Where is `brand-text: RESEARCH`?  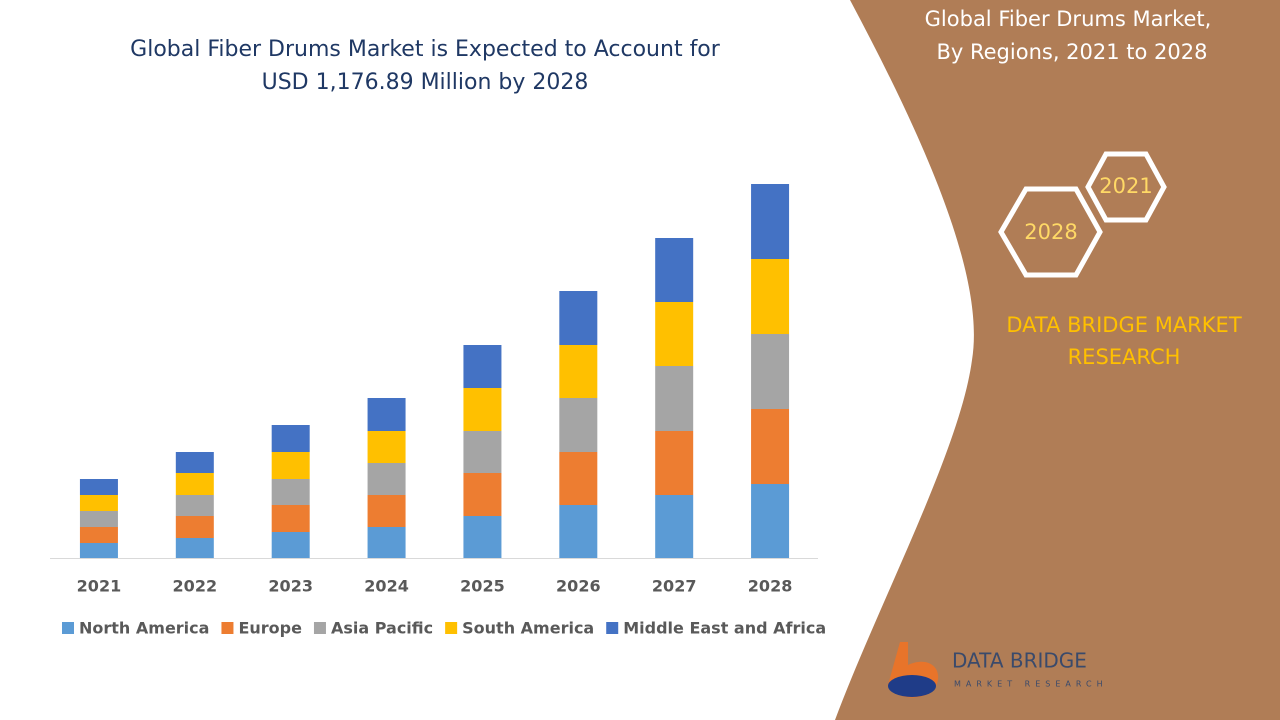 brand-text: RESEARCH is located at coordinates (1124, 357).